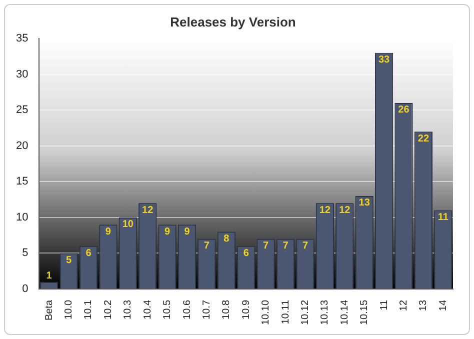 This screenshot has width=474, height=339. I want to click on x-tick-label: 10.11, so click(286, 312).